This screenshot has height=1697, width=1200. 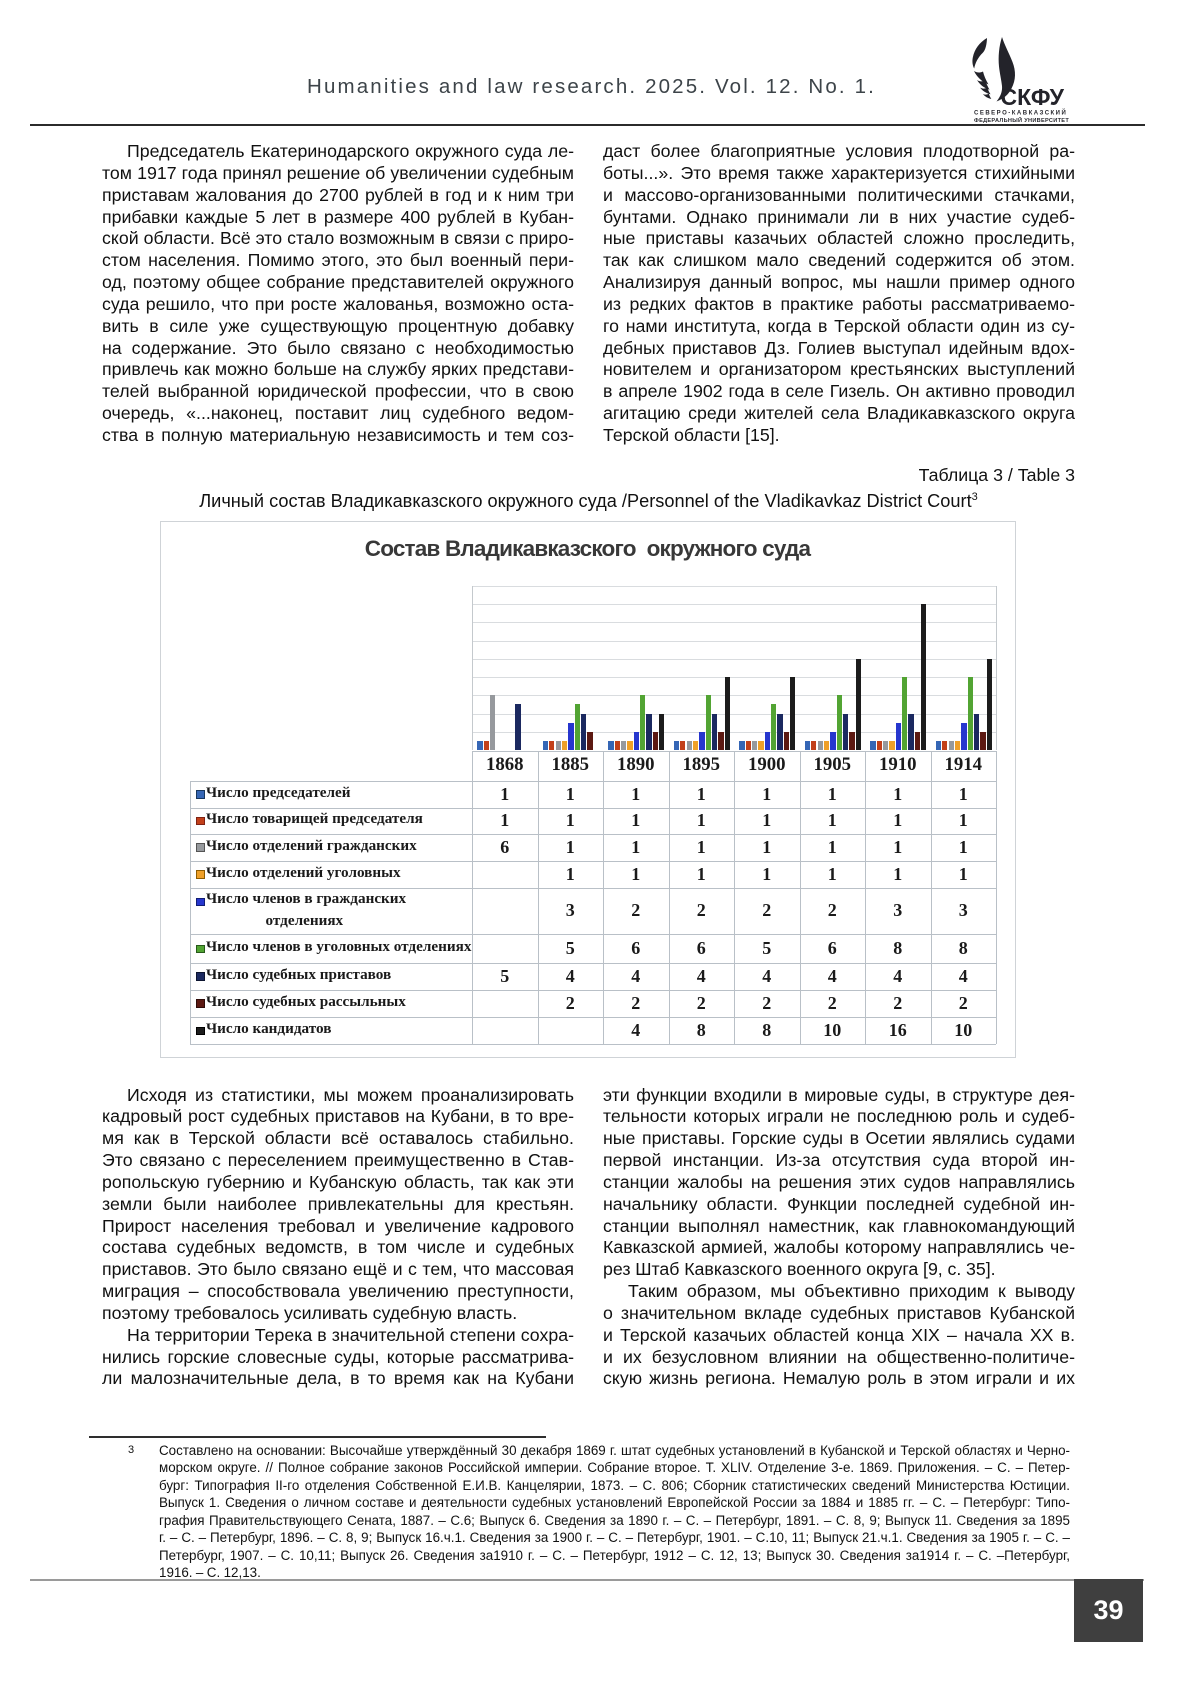 I want to click on svg-text: ФЕДЕРАЛЬНЫЙ УНИВЕРСИТЕТ, so click(x=1021, y=120).